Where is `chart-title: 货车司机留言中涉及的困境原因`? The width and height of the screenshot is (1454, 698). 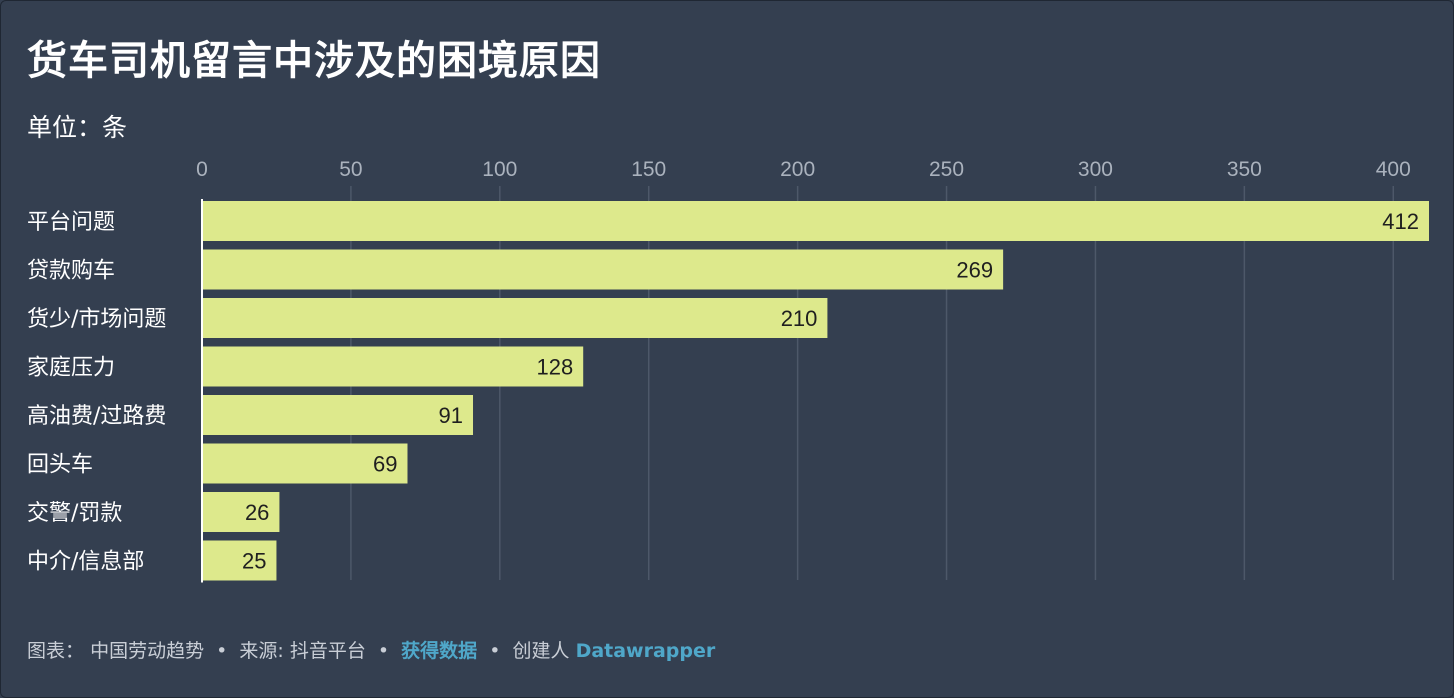 chart-title: 货车司机留言中涉及的困境原因 is located at coordinates (314, 61).